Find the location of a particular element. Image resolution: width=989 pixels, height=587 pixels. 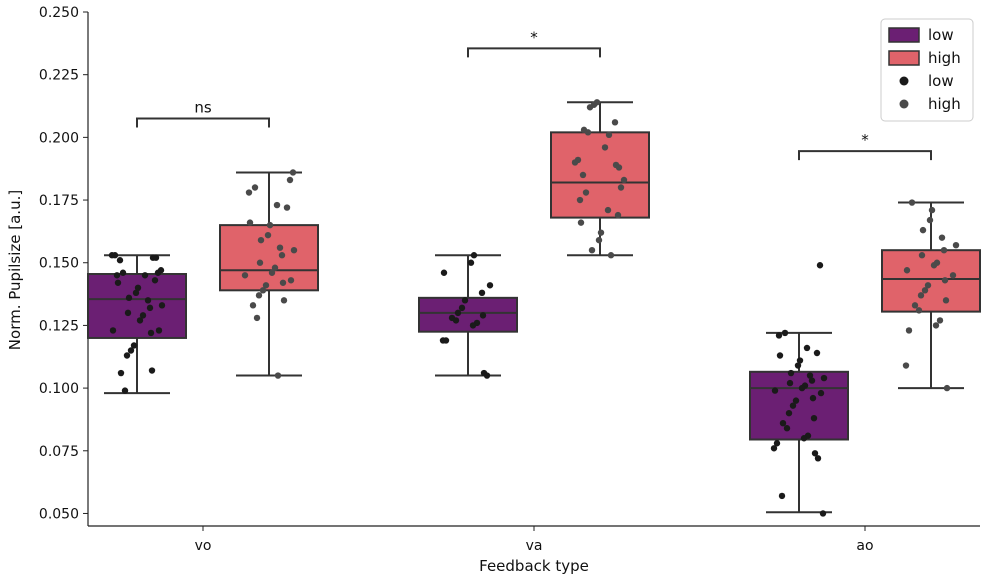

legend-group: low high low high is located at coordinates (927, 70).